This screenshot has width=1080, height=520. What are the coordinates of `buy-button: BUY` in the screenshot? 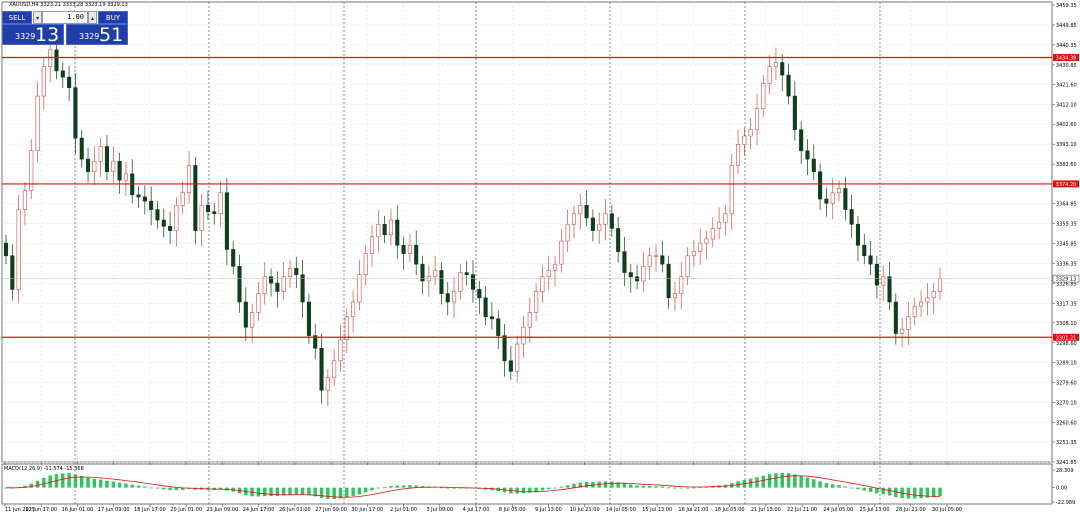 It's located at (113, 17).